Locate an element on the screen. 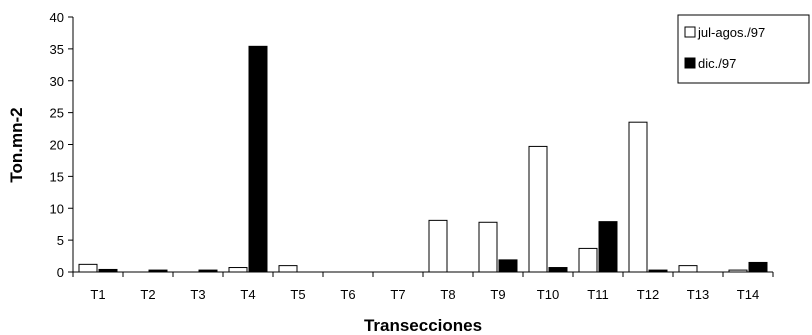 This screenshot has width=812, height=335. x-tick-label: T2 is located at coordinates (147, 294).